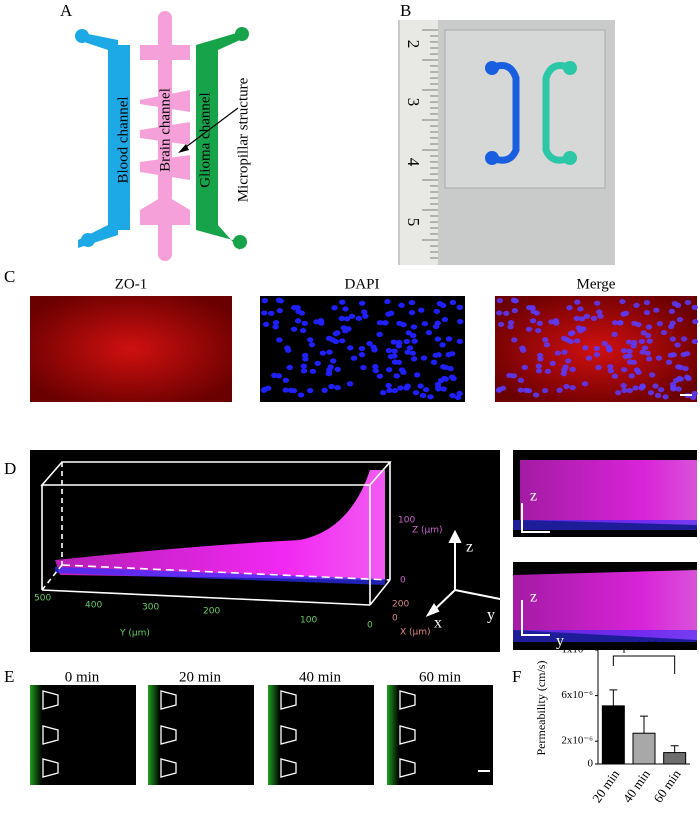  I want to click on y-axis-label: Permeability (cm/s), so click(541, 708).